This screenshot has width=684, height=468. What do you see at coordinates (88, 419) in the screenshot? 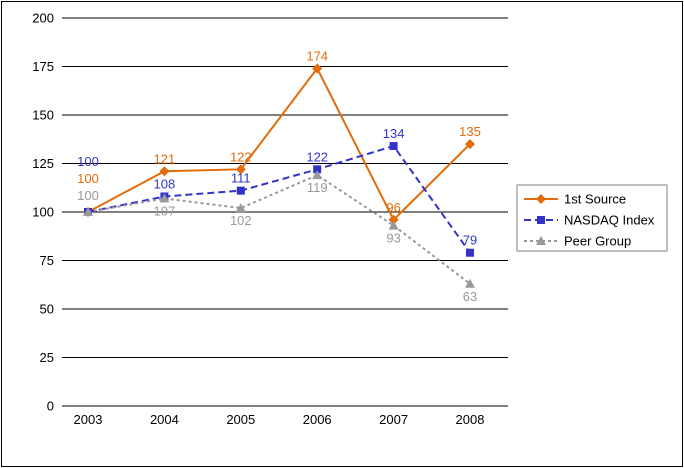
I see `x-axis-tick-label: 2003` at bounding box center [88, 419].